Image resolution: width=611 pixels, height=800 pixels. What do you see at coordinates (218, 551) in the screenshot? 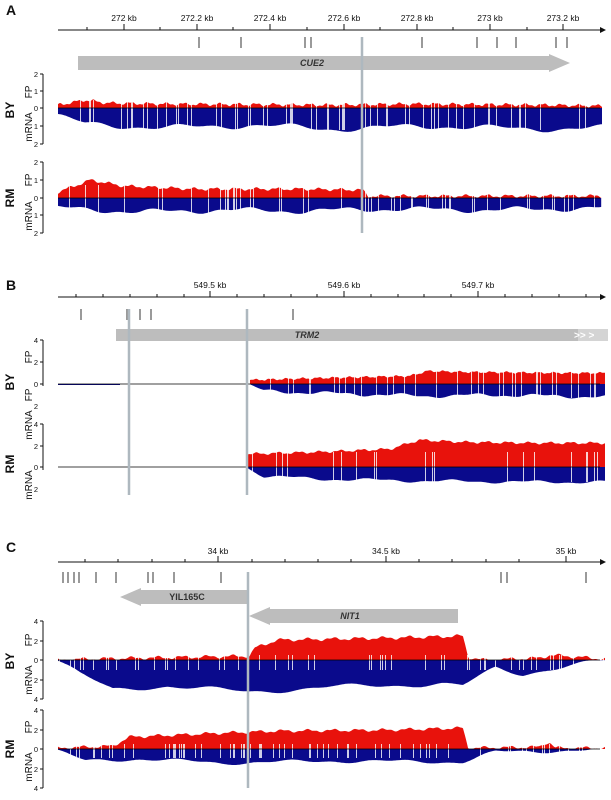
I see `tick-label: 34 kb` at bounding box center [218, 551].